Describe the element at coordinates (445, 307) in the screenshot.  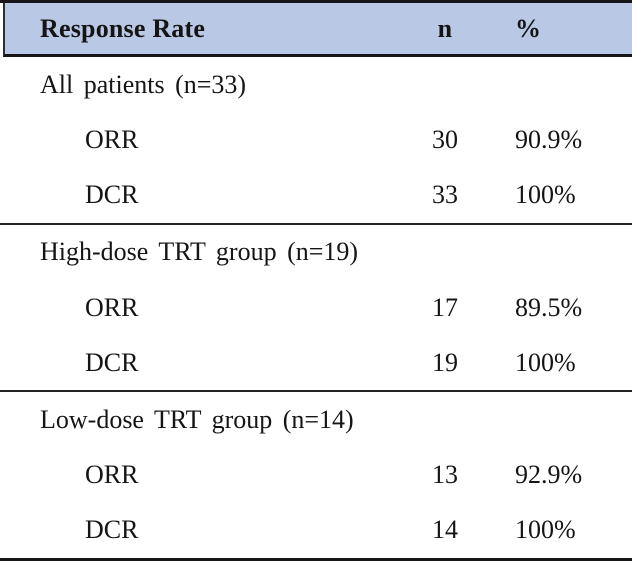
I see `n-value: 17` at that location.